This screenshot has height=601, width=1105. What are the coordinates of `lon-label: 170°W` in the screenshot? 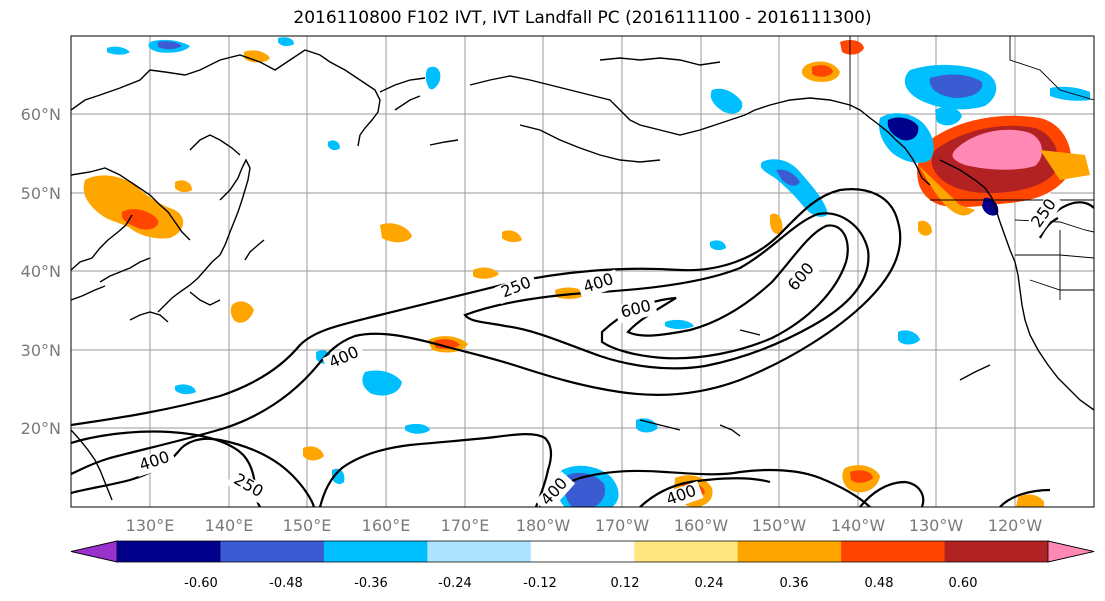 It's located at (622, 525).